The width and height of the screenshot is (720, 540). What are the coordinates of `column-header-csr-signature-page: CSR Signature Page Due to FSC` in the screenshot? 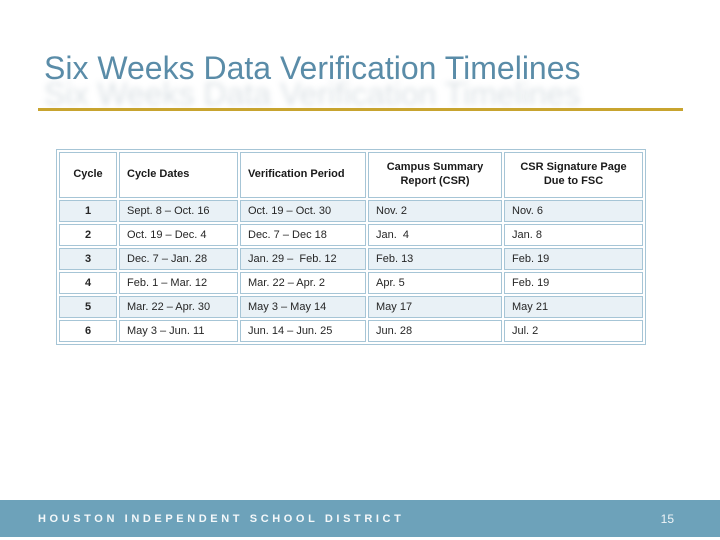 It's located at (573, 175).